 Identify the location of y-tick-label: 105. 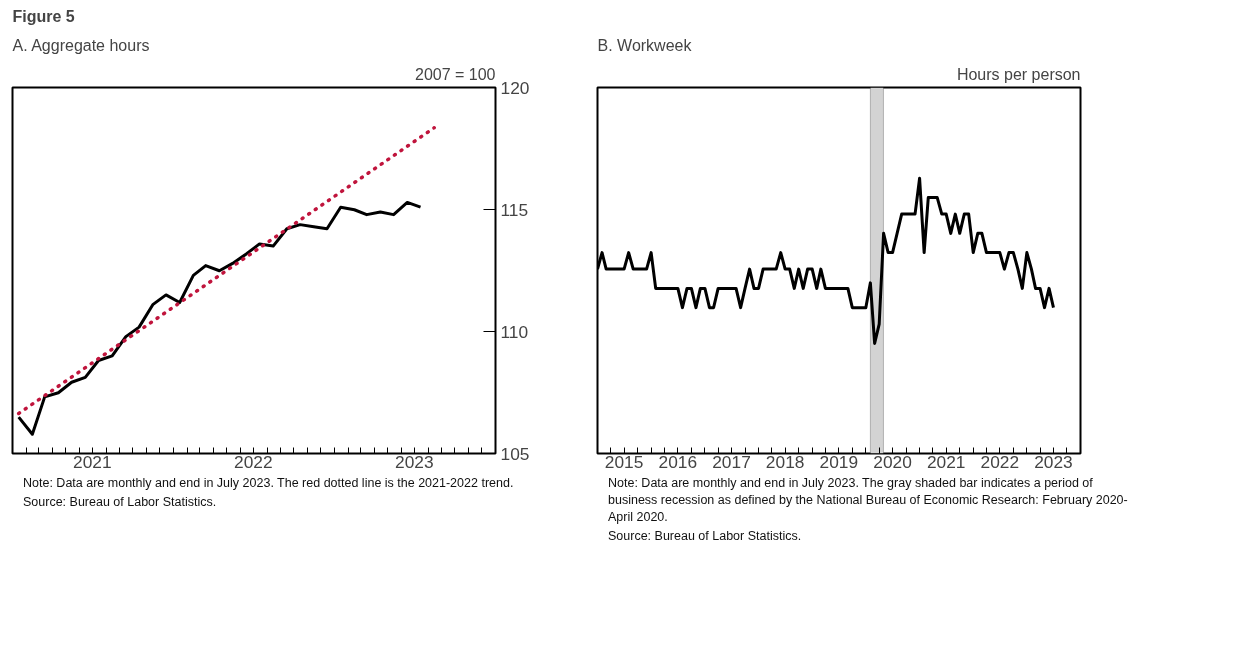
(515, 453).